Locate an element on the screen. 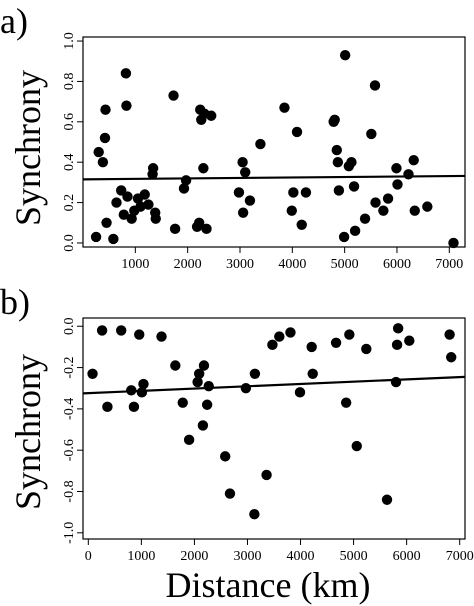  y-tick-label-a: 0.6 is located at coordinates (69, 122).